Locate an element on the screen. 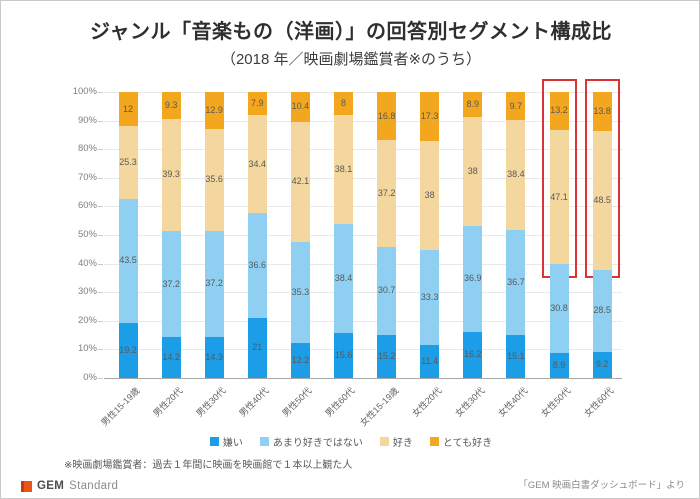 The width and height of the screenshot is (700, 499). y-tick-label: 80% is located at coordinates (87, 149).